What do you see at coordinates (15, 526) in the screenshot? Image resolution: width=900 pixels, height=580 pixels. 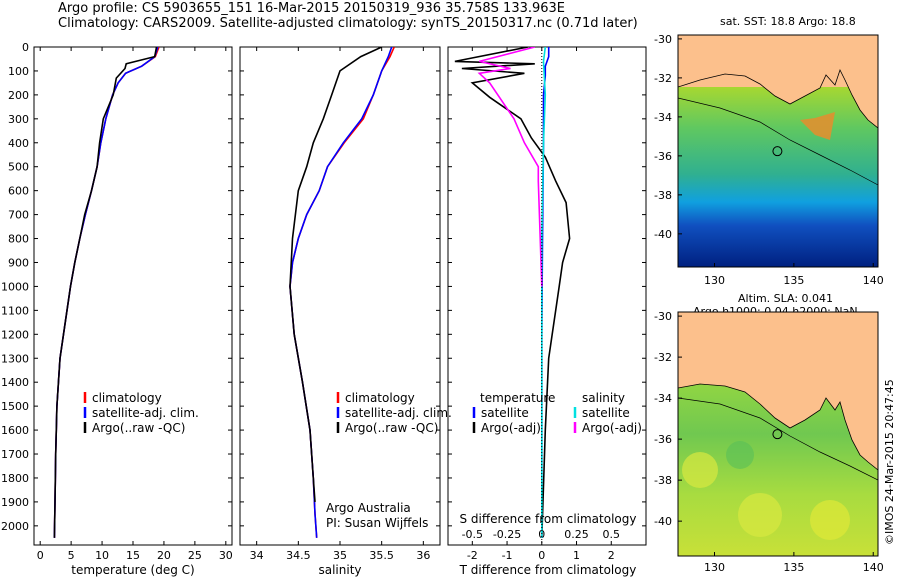 I see `depth-tick-label: 2000` at bounding box center [15, 526].